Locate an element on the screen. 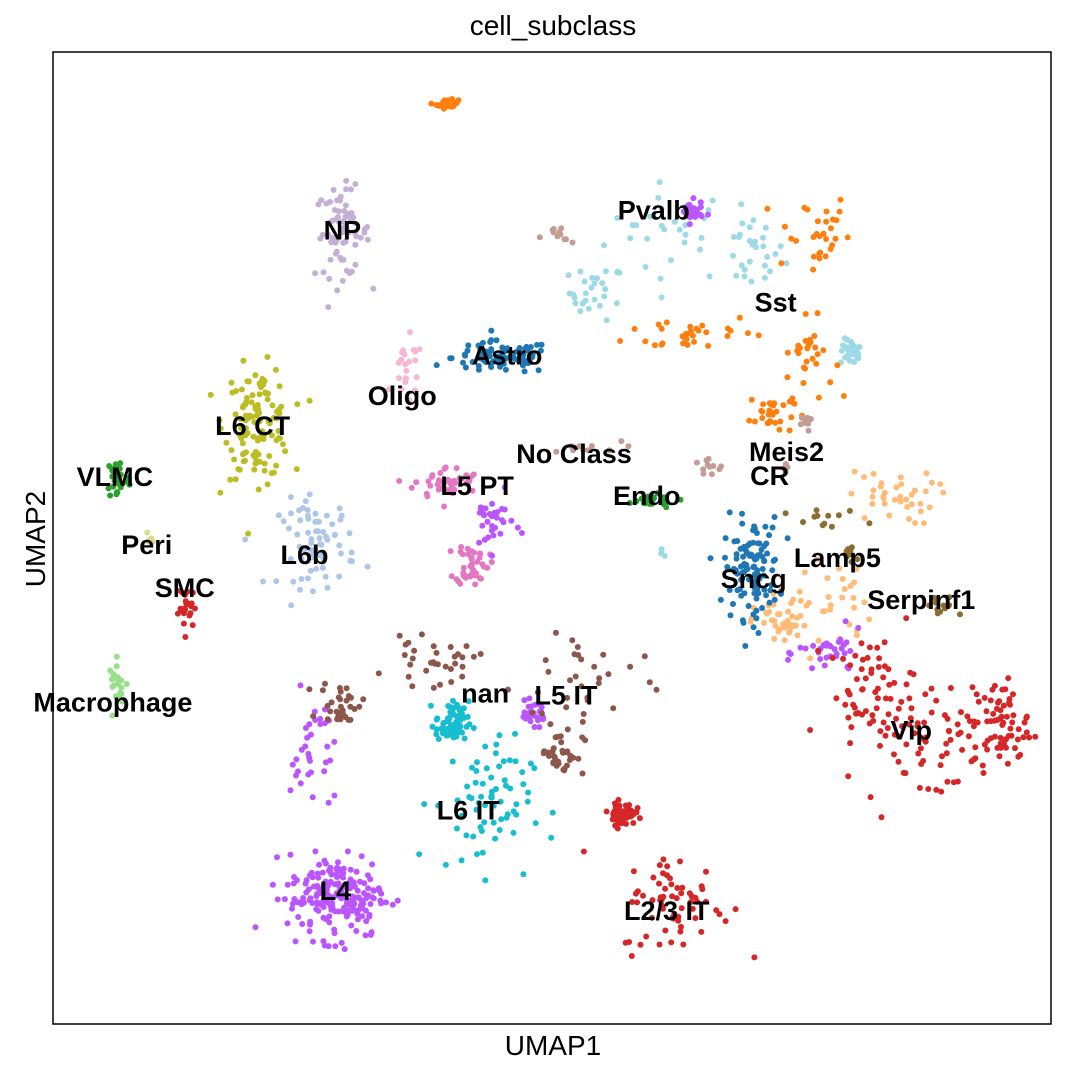  cluster-label: VLMC is located at coordinates (115, 477).